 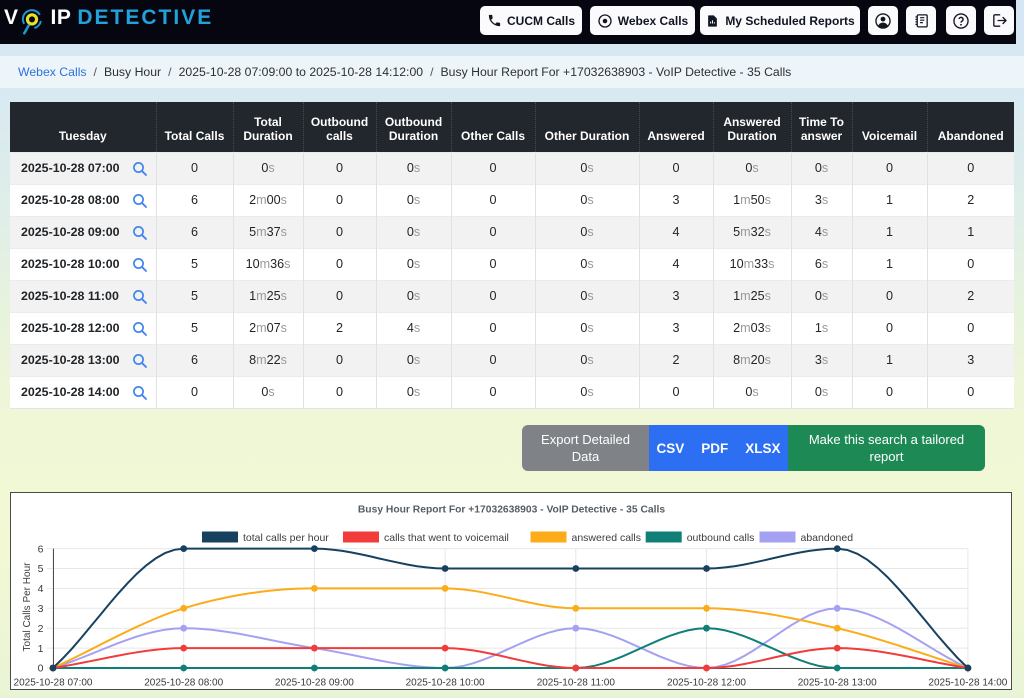 What do you see at coordinates (41, 589) in the screenshot?
I see `svg-text: 4` at bounding box center [41, 589].